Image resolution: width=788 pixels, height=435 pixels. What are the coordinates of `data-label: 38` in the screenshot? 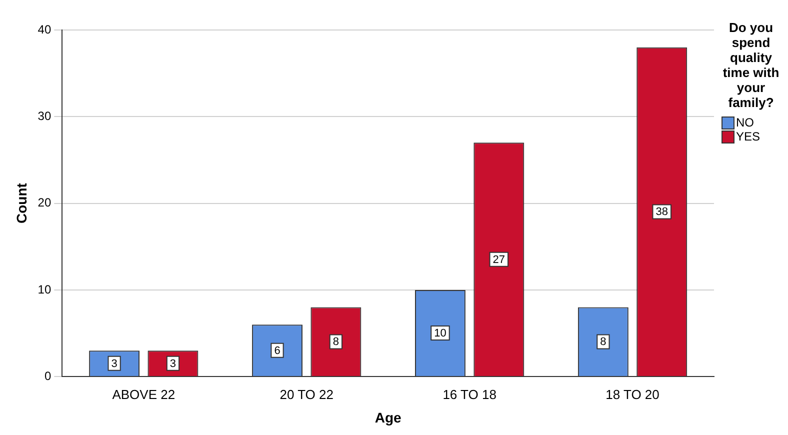 It's located at (662, 212).